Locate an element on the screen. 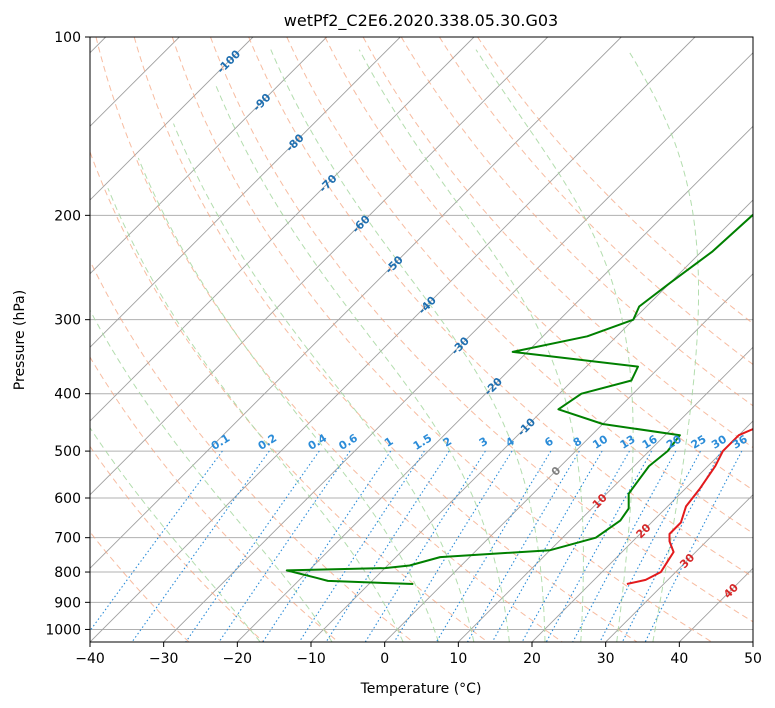  y-tick-label: 300 is located at coordinates (67, 321).